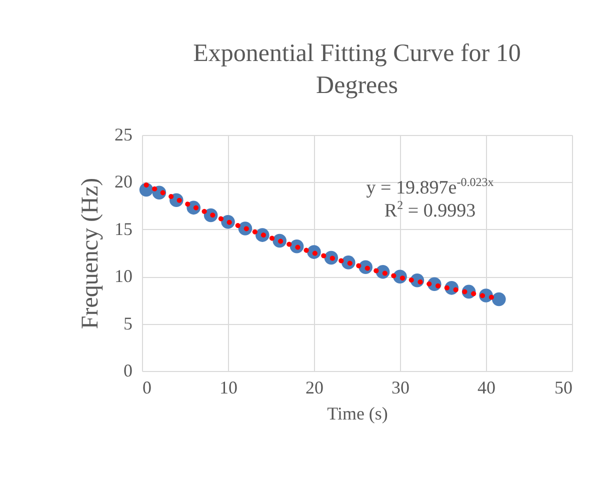 The image size is (616, 486). What do you see at coordinates (123, 134) in the screenshot?
I see `y-tick-label: 25` at bounding box center [123, 134].